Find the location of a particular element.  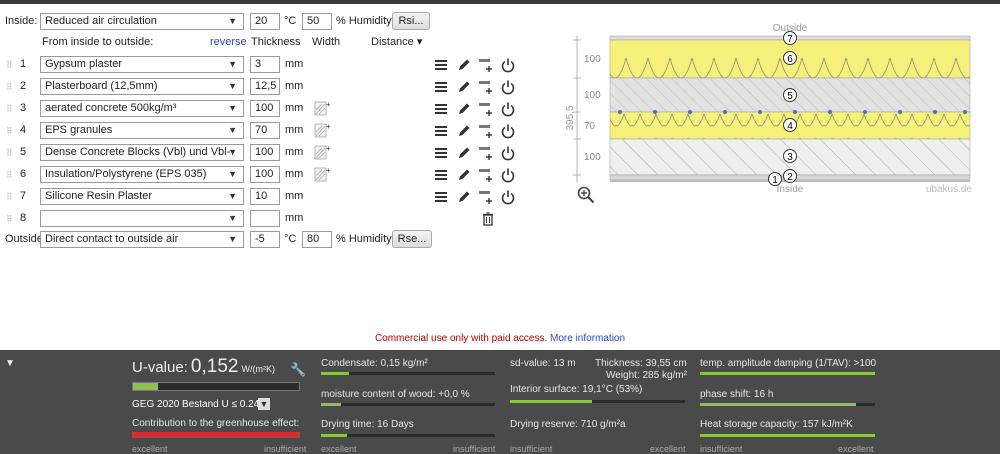

trash-icon is located at coordinates (488, 219).